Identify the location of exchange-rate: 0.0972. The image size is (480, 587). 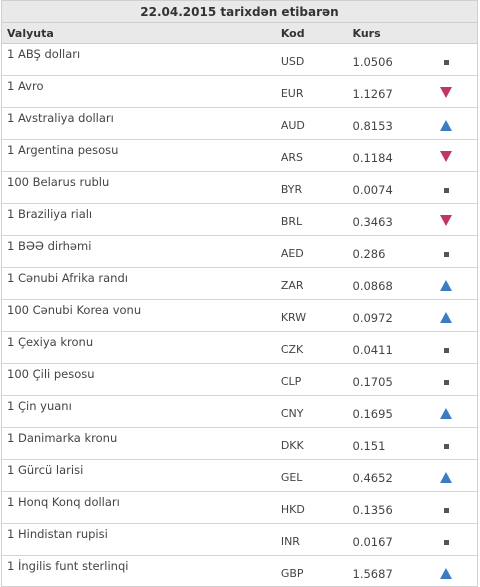
(372, 318).